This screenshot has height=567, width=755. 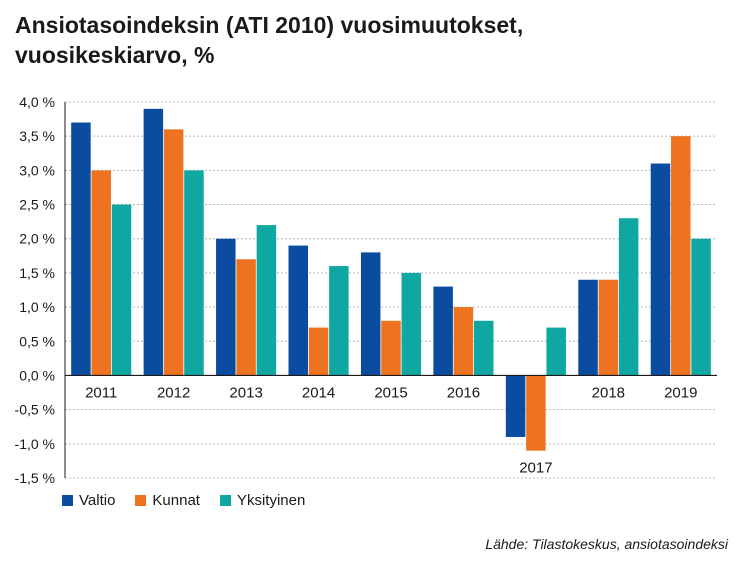 I want to click on source-note: Lähde: Tilastokeskus, ansiotasoindeksi, so click(x=606, y=544).